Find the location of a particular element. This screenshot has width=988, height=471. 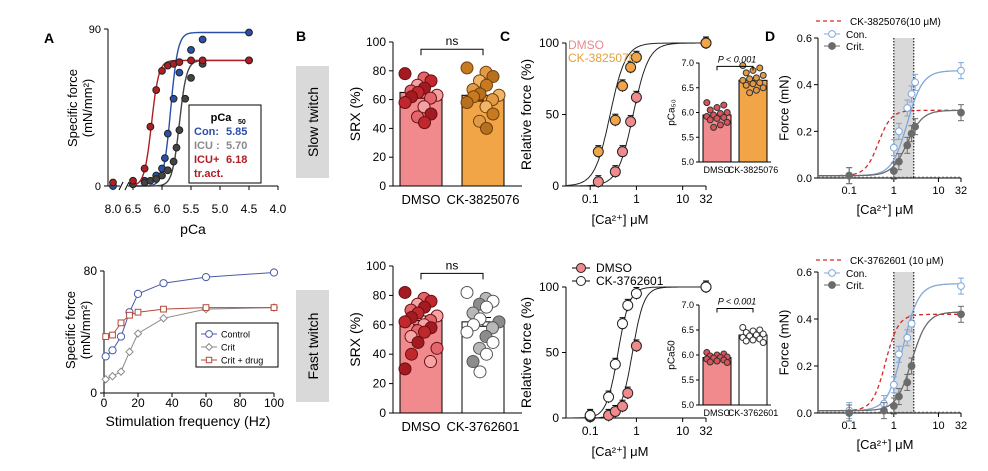

y-tick-label: 40 is located at coordinates (380, 354).